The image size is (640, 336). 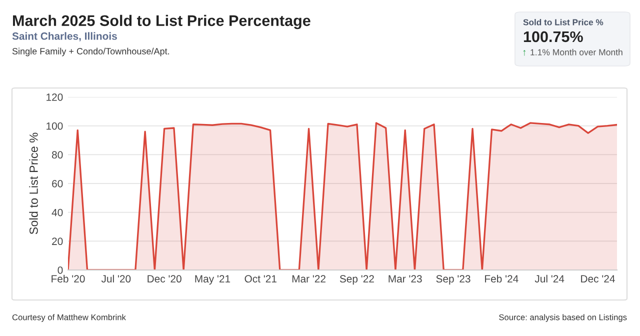 I want to click on text: 100.75%, so click(x=553, y=36).